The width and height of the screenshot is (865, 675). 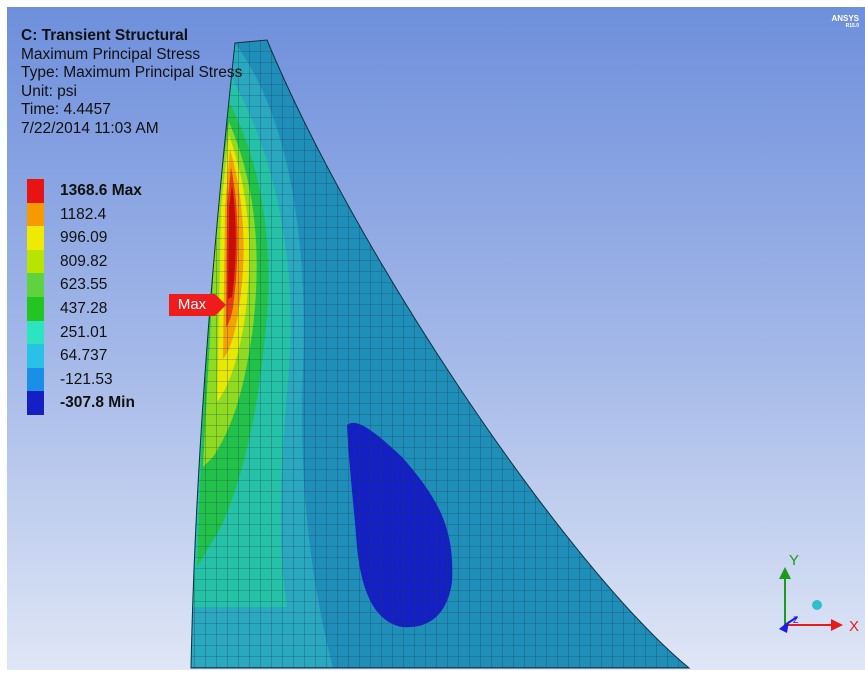 What do you see at coordinates (84, 261) in the screenshot?
I see `legend-label: 809.82` at bounding box center [84, 261].